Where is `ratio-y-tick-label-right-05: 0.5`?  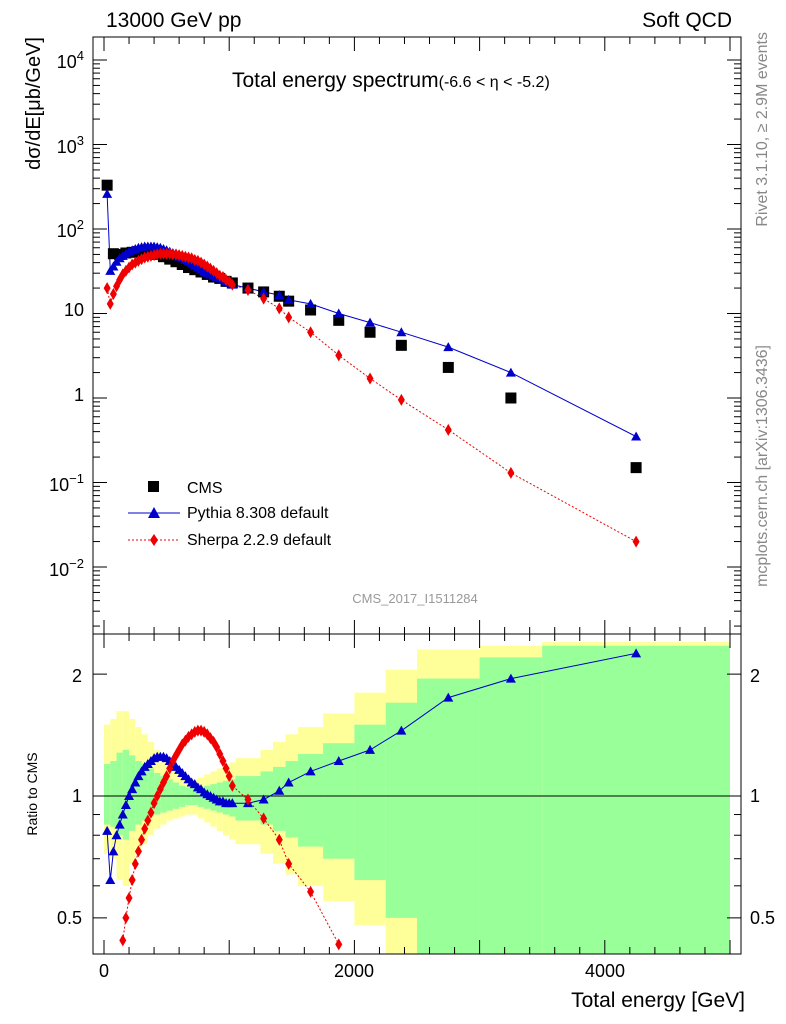
ratio-y-tick-label-right-05: 0.5 is located at coordinates (762, 918).